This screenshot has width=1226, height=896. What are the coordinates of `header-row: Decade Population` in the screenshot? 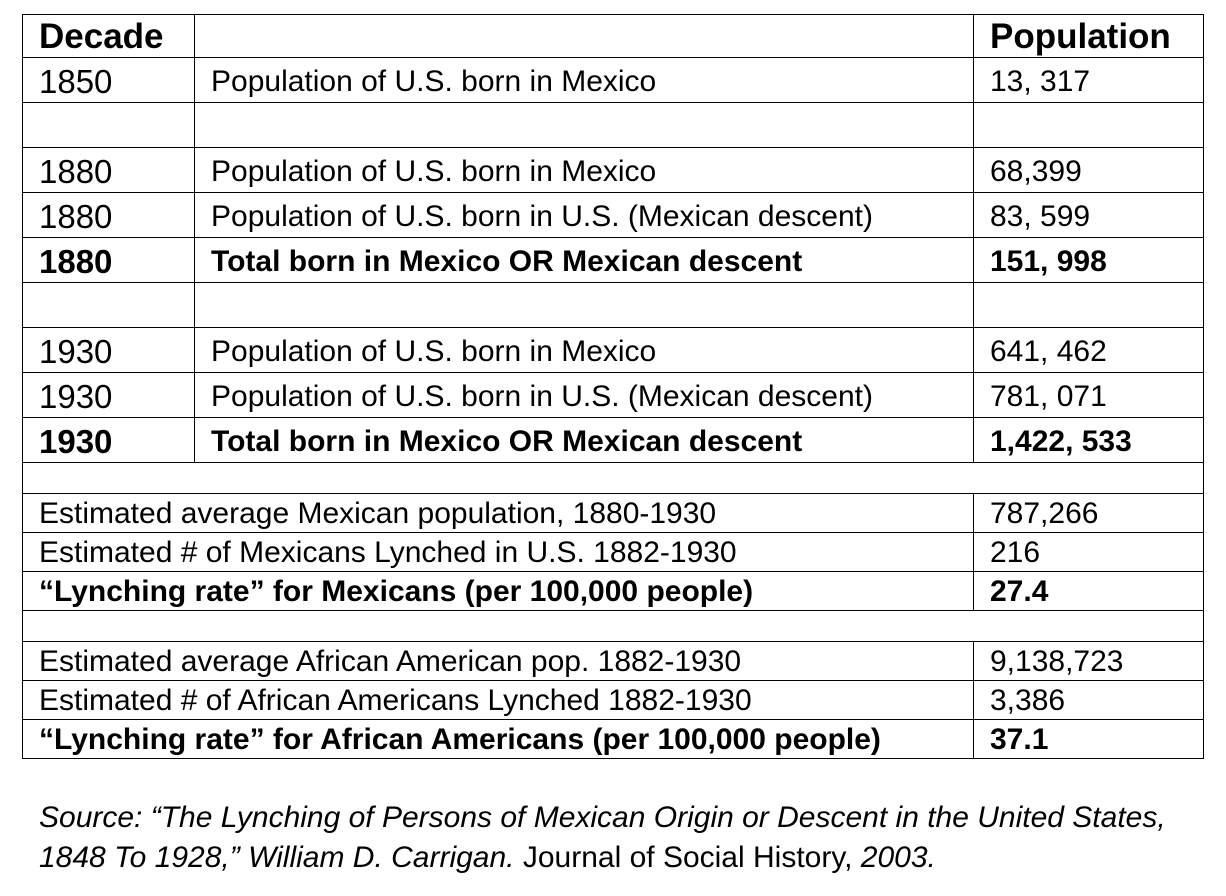 It's located at (613, 36).